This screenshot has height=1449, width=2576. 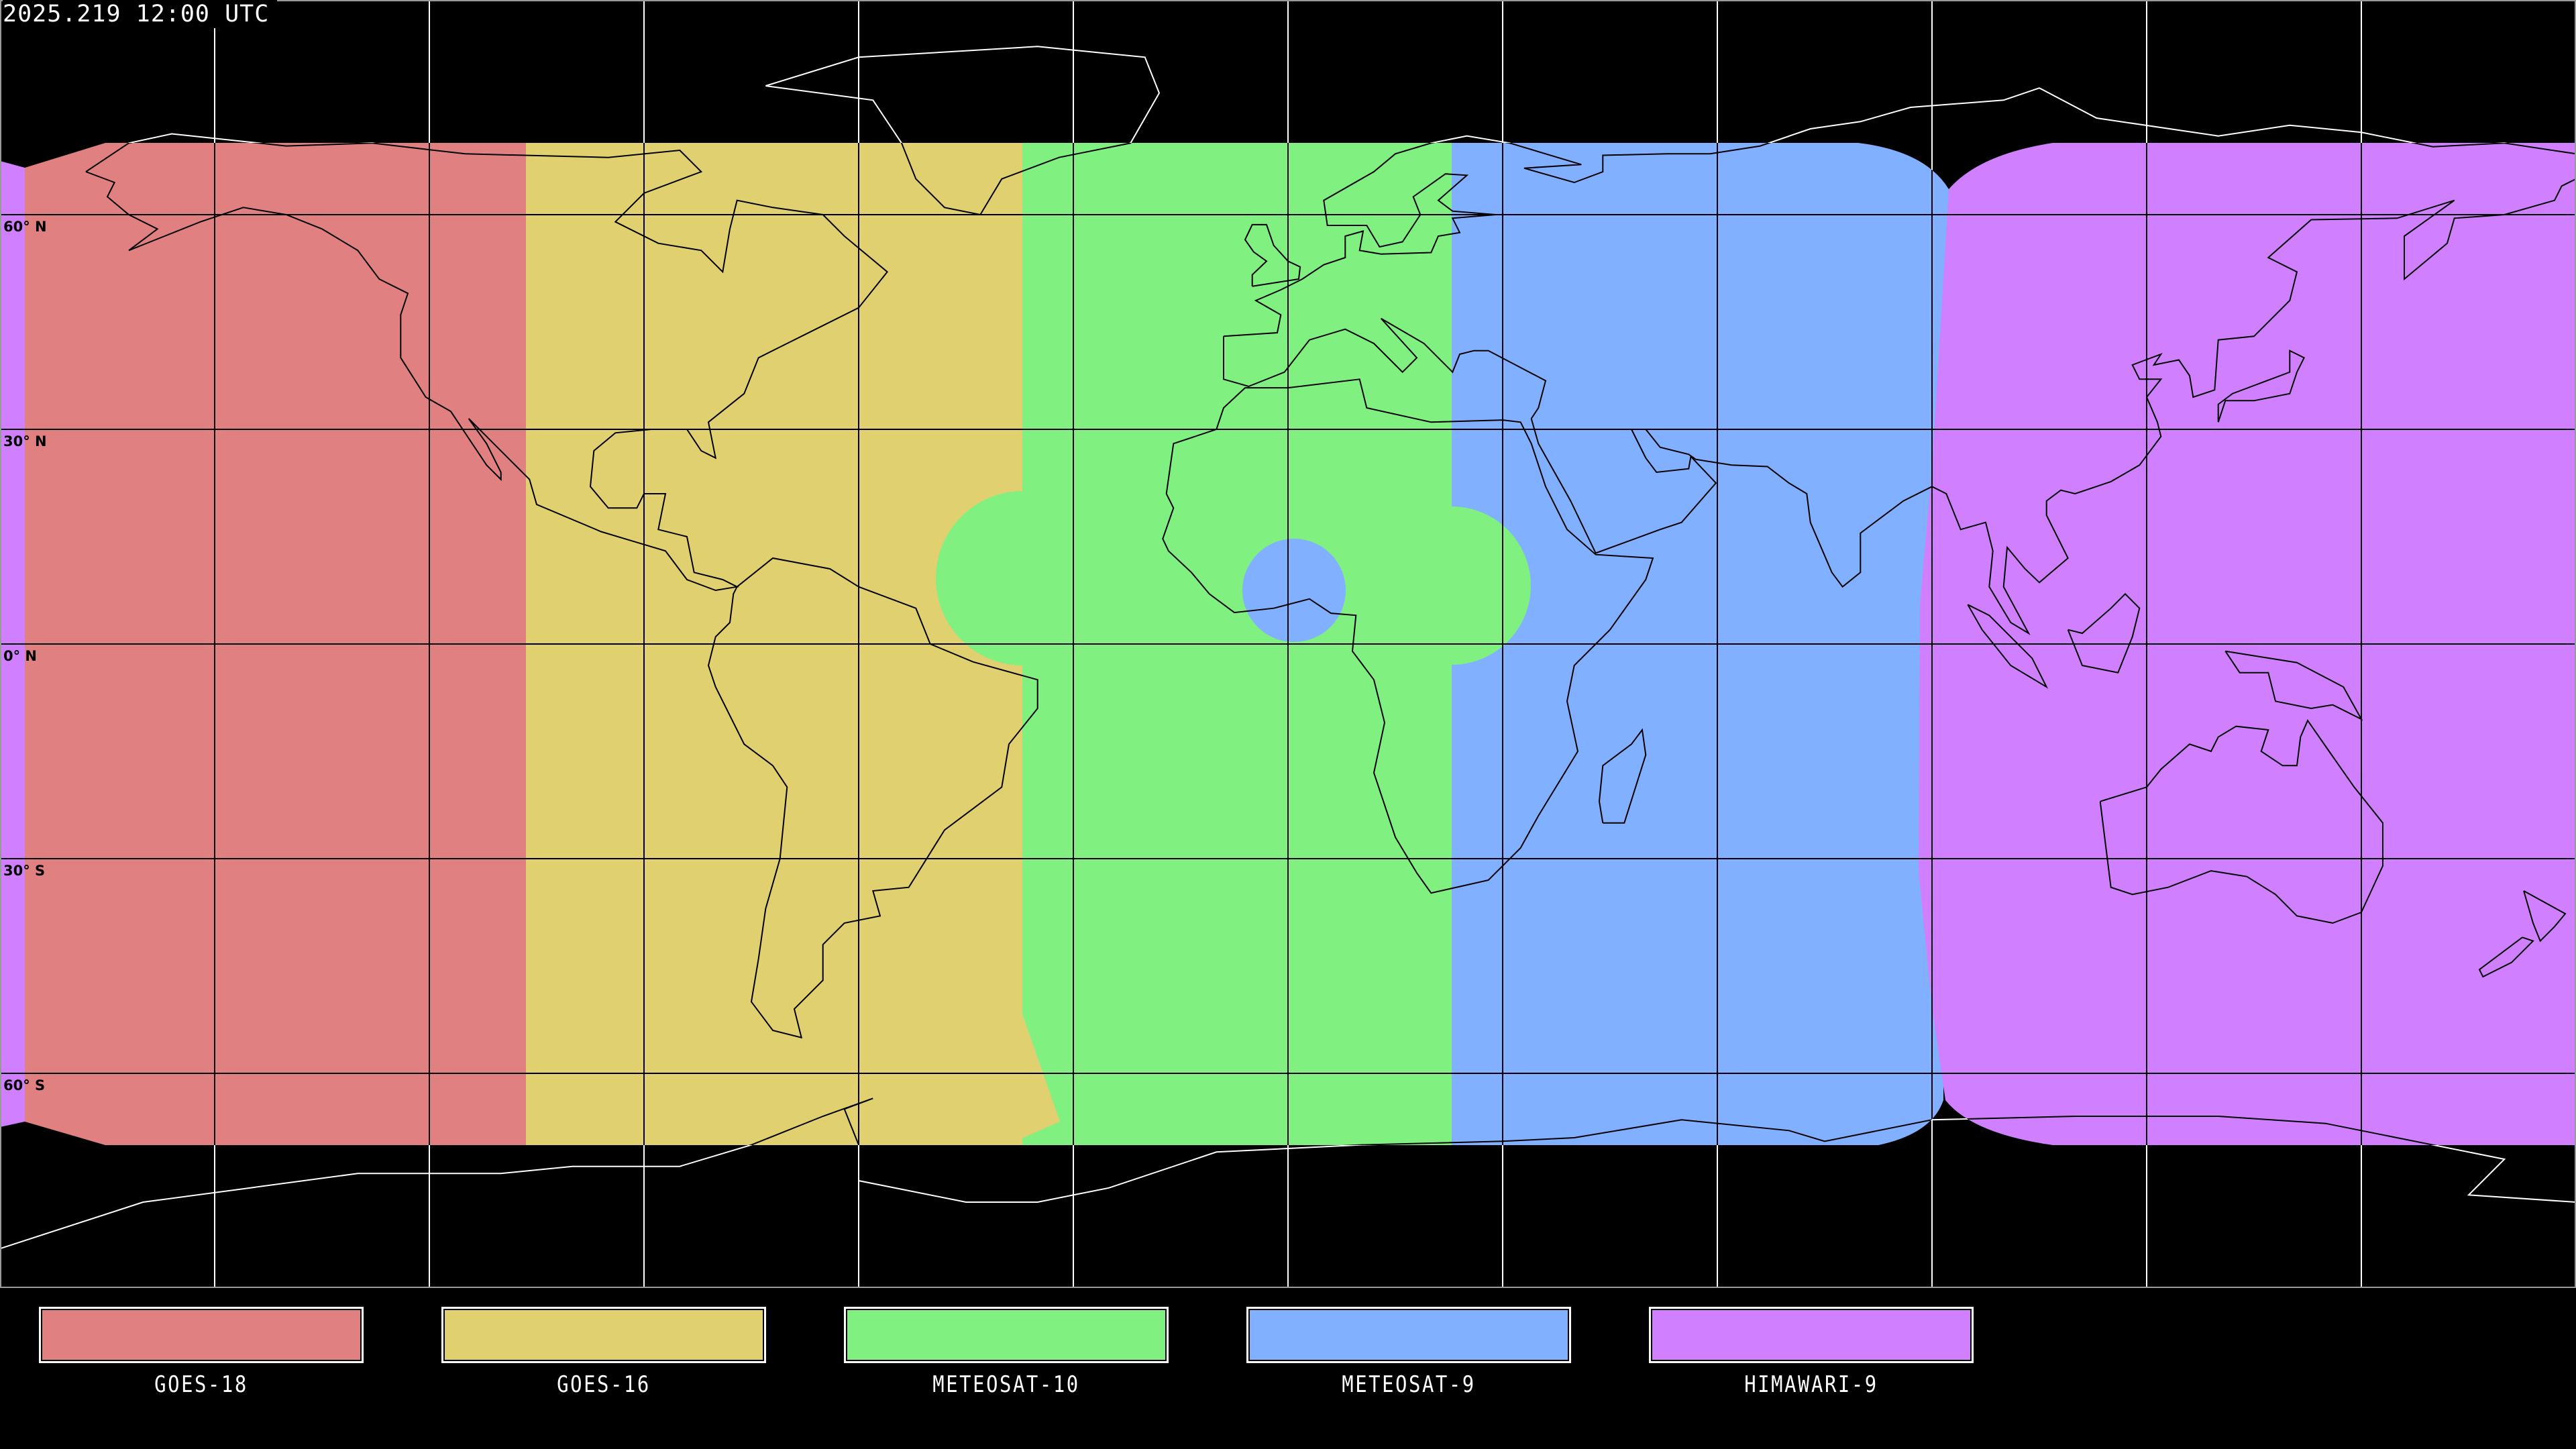 What do you see at coordinates (604, 1384) in the screenshot?
I see `legend-label: GOES-16` at bounding box center [604, 1384].